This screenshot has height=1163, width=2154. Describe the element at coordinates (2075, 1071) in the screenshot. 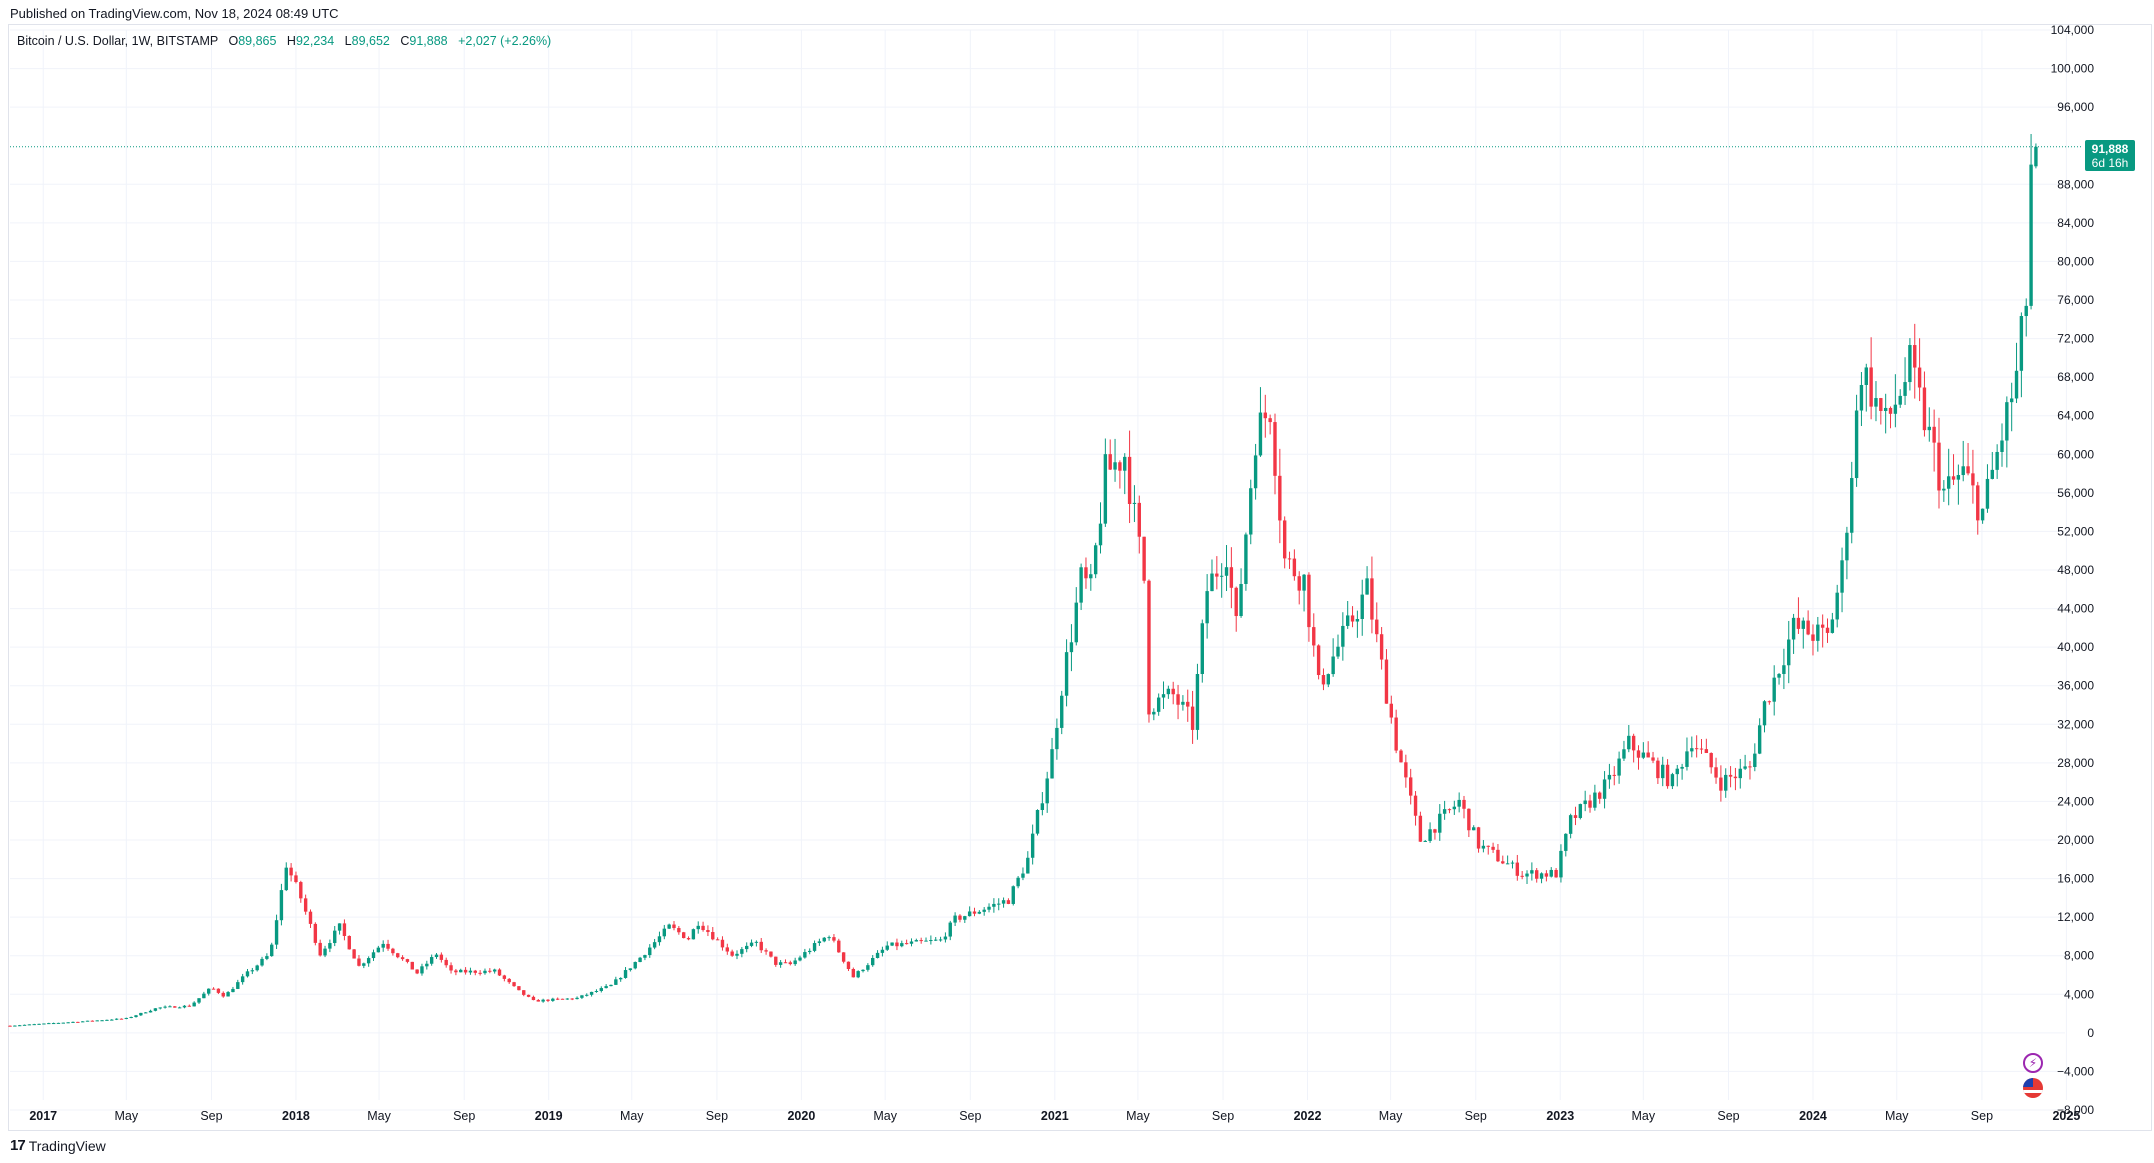

I see `price-tick-label: −4,000` at that location.